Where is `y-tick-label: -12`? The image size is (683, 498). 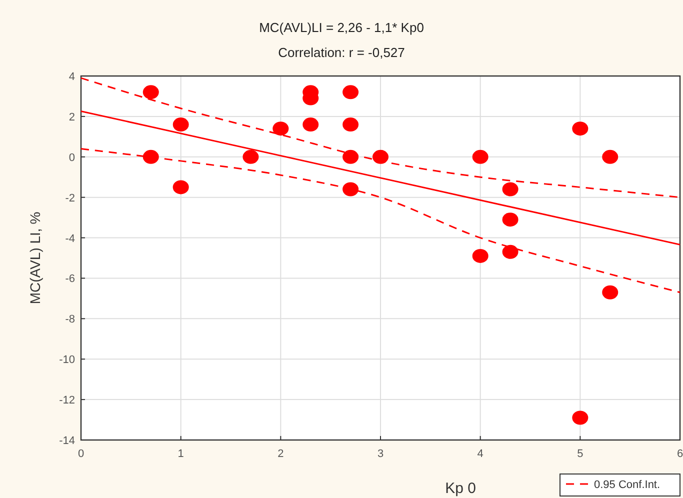 y-tick-label: -12 is located at coordinates (67, 400).